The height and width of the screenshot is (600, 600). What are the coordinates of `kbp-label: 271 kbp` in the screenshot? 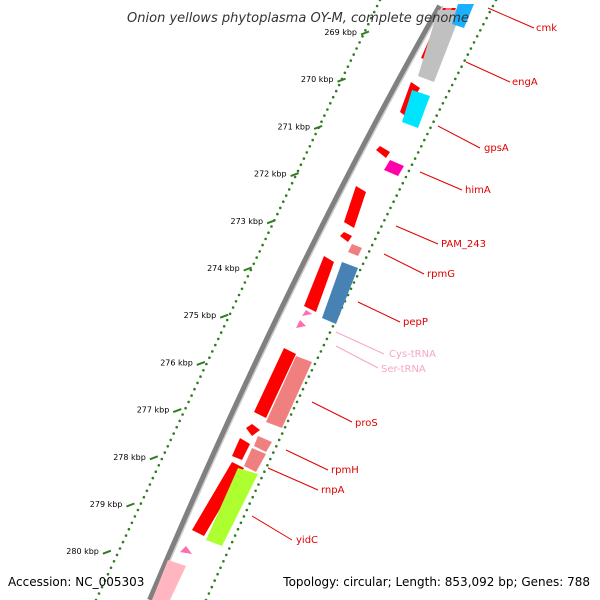 It's located at (293, 126).